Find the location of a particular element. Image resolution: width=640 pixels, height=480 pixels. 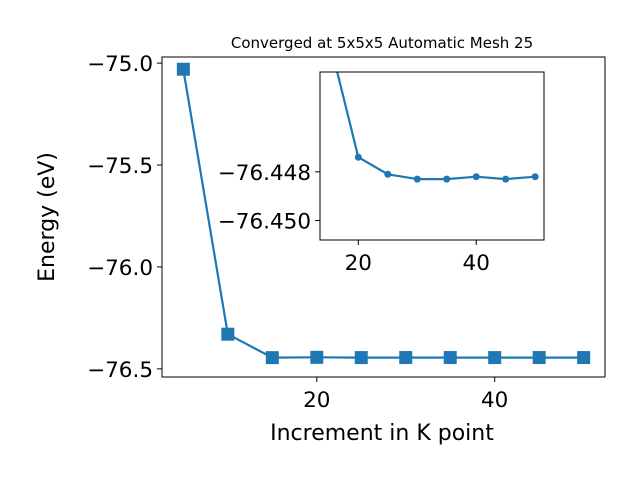

inset-plot-area is located at coordinates (437, 127).